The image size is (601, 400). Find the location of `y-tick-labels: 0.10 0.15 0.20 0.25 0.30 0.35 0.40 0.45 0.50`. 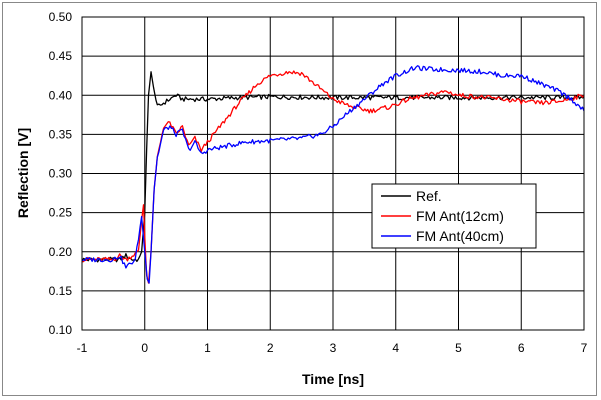

y-tick-labels: 0.10 0.15 0.20 0.25 0.30 0.35 0.40 0.45 0.50 is located at coordinates (61, 173).